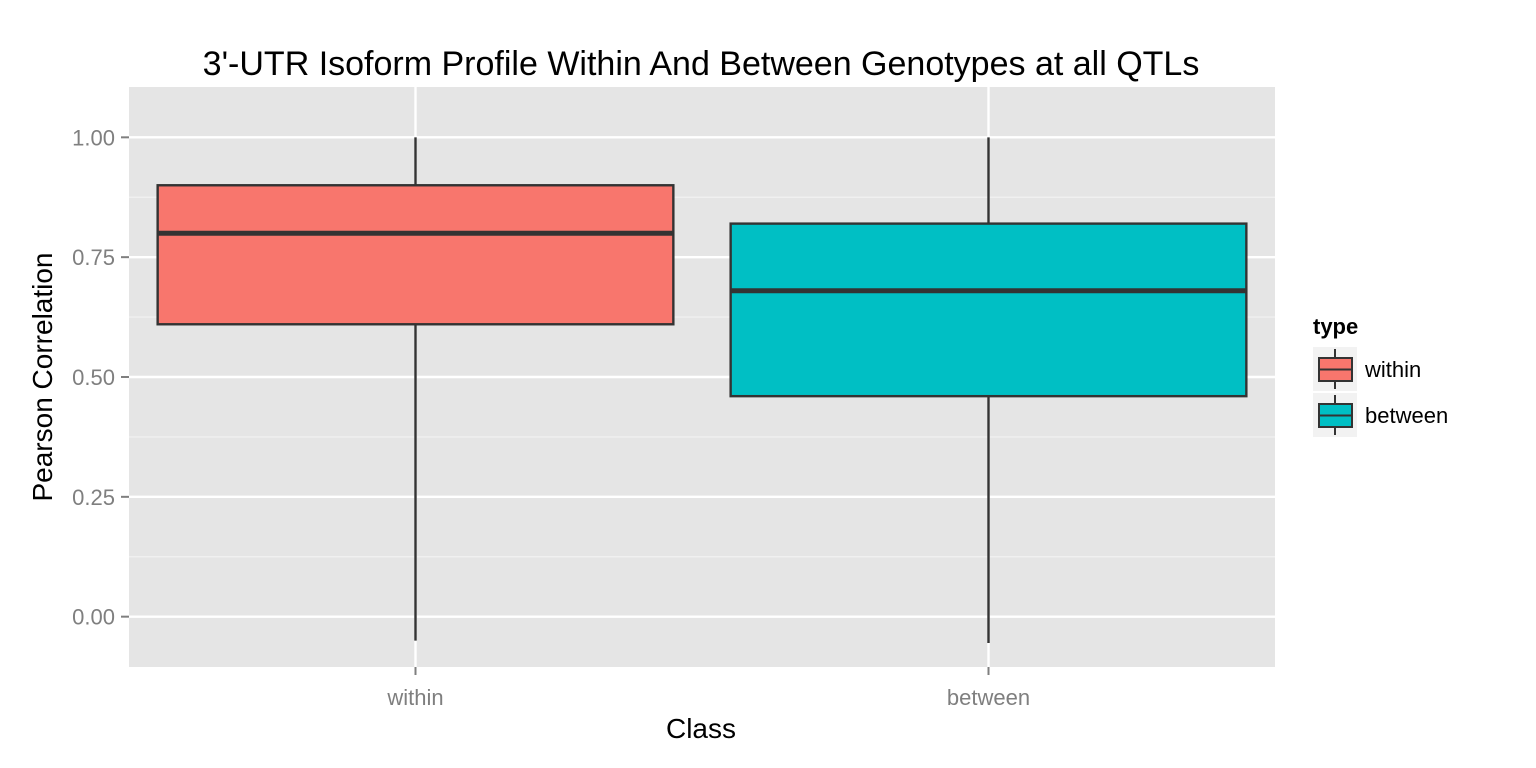  I want to click on y-tick-label: 0.00, so click(93, 617).